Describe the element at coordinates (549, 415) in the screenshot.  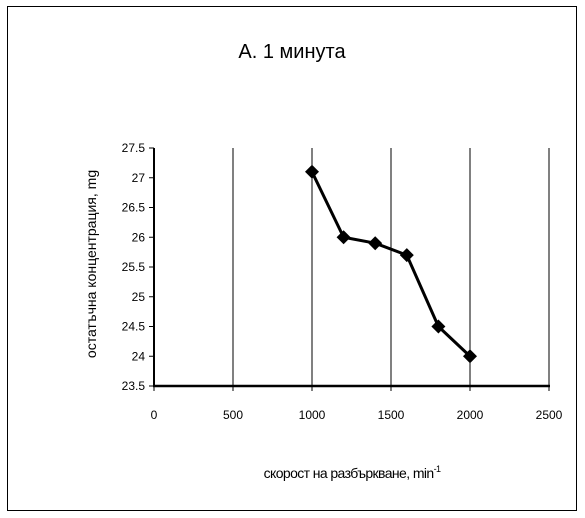
I see `x-tick-label: 2500` at that location.